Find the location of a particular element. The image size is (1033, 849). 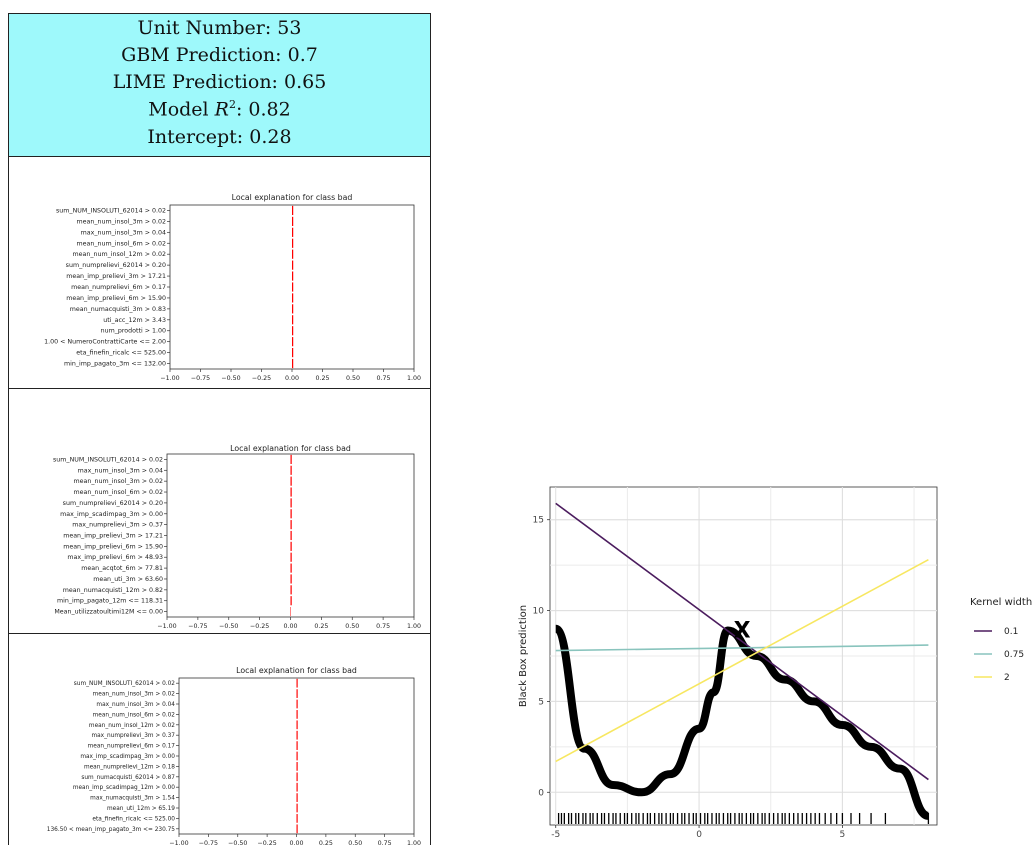

x-tick-label: 0 is located at coordinates (699, 835).